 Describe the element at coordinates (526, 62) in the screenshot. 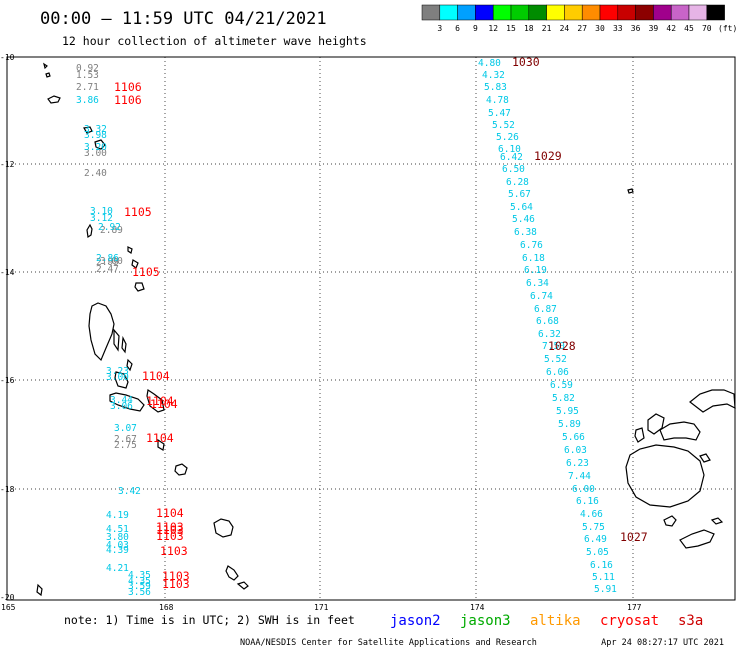

I see `time-label: 1030` at that location.